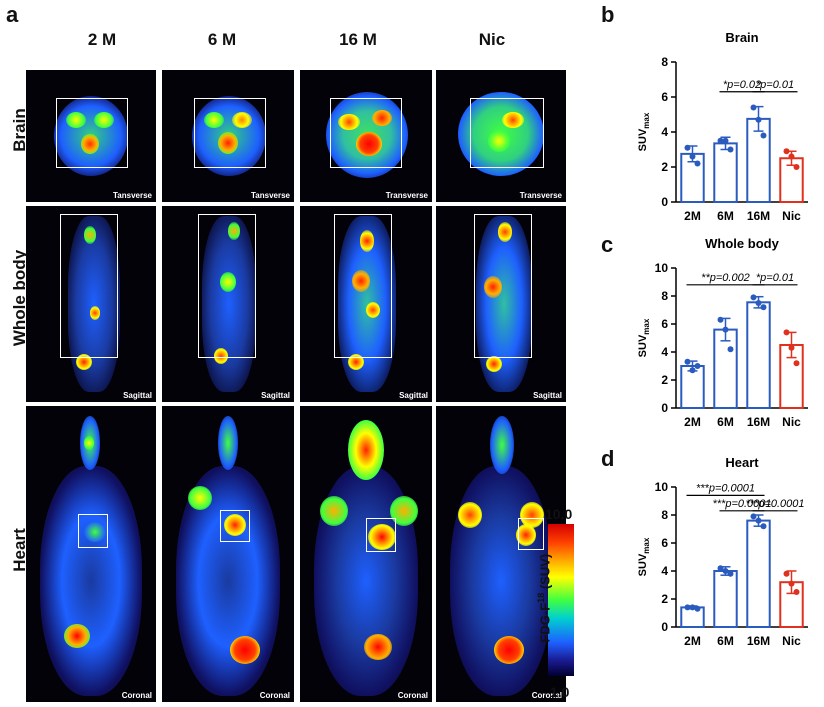 The height and width of the screenshot is (707, 824). What do you see at coordinates (662, 268) in the screenshot?
I see `y-tick-label: 10` at bounding box center [662, 268].